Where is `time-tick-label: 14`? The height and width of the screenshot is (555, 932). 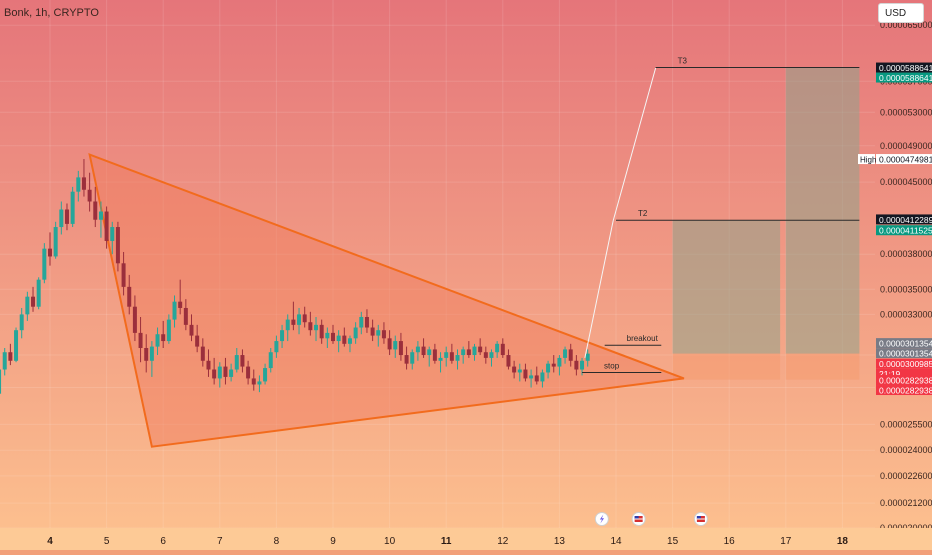
time-tick-label: 14 is located at coordinates (616, 541).